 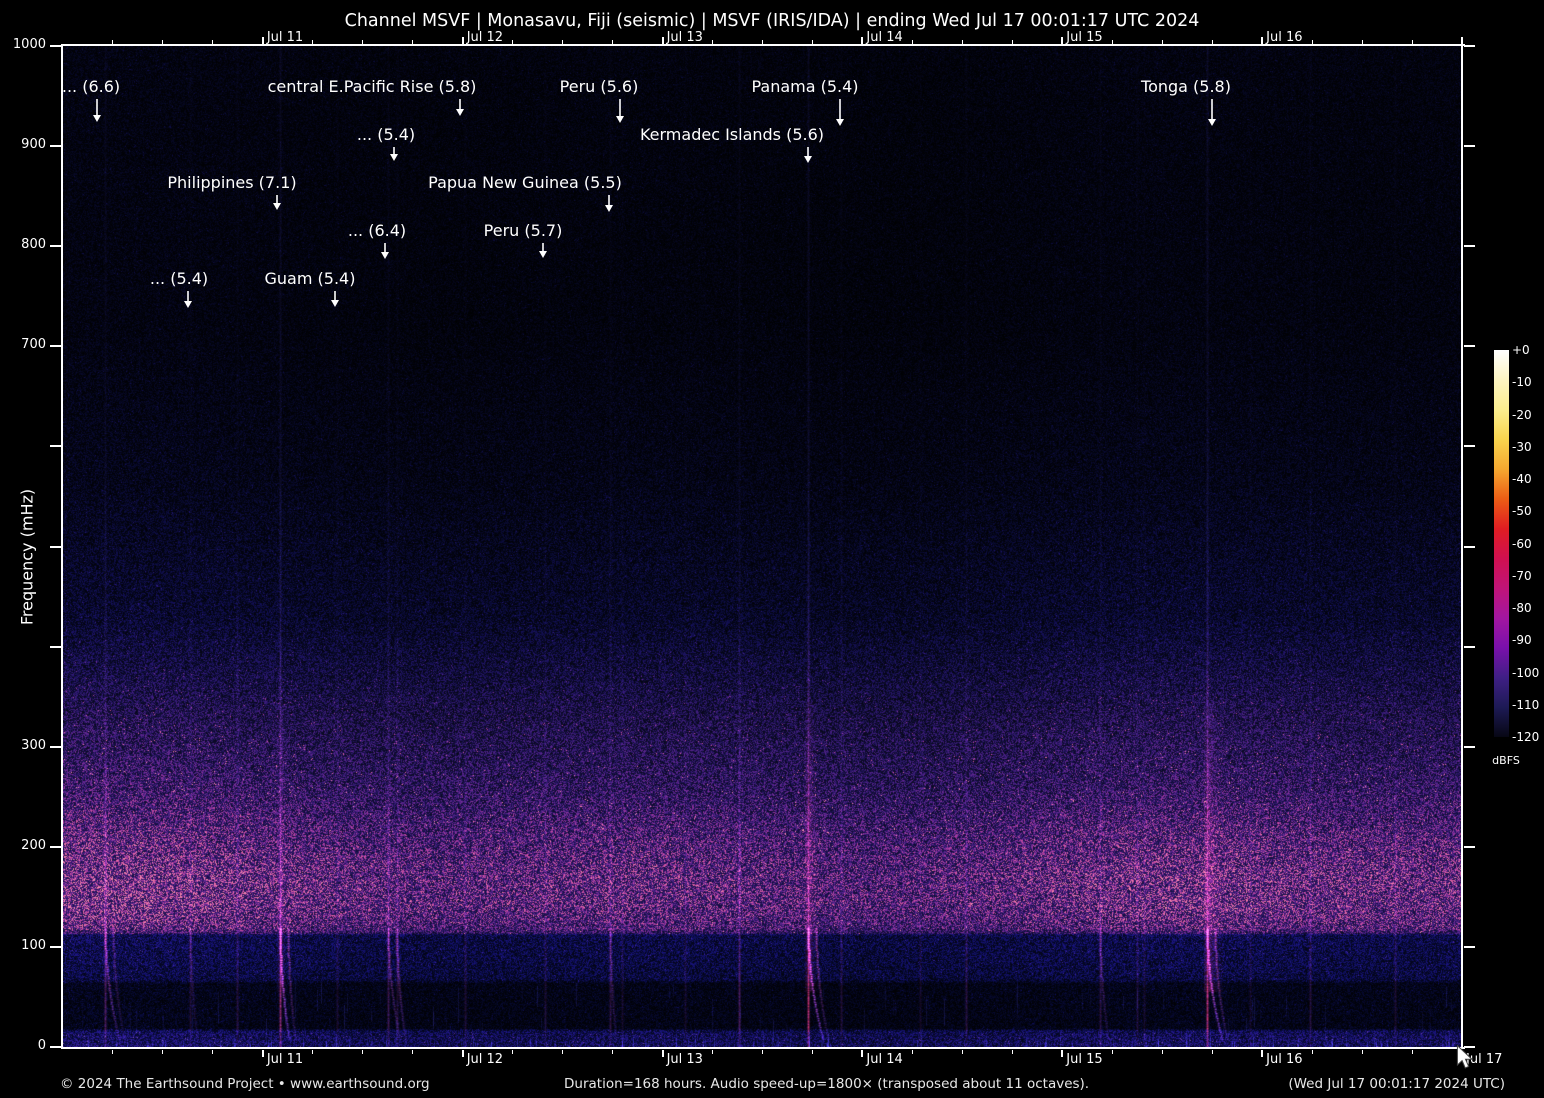 What do you see at coordinates (485, 37) in the screenshot?
I see `x-tick-label-top: Jul 12` at bounding box center [485, 37].